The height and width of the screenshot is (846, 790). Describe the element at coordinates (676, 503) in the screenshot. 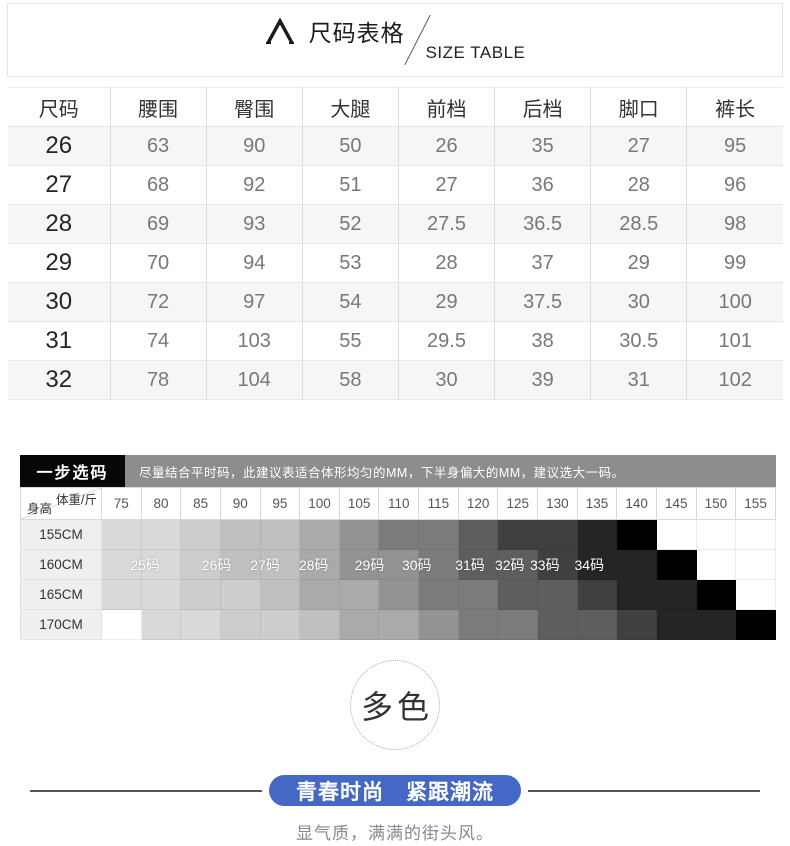

I see `weight-header-cell: 145` at that location.